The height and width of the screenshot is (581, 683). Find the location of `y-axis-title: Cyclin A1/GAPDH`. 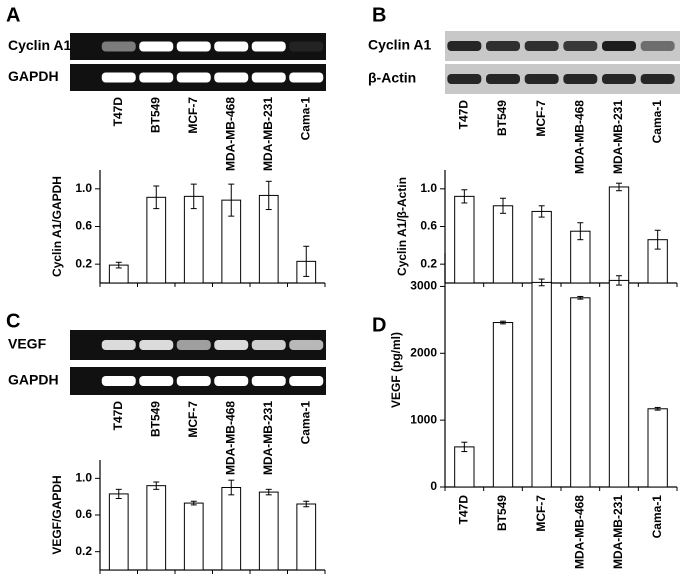

y-axis-title: Cyclin A1/GAPDH is located at coordinates (57, 226).